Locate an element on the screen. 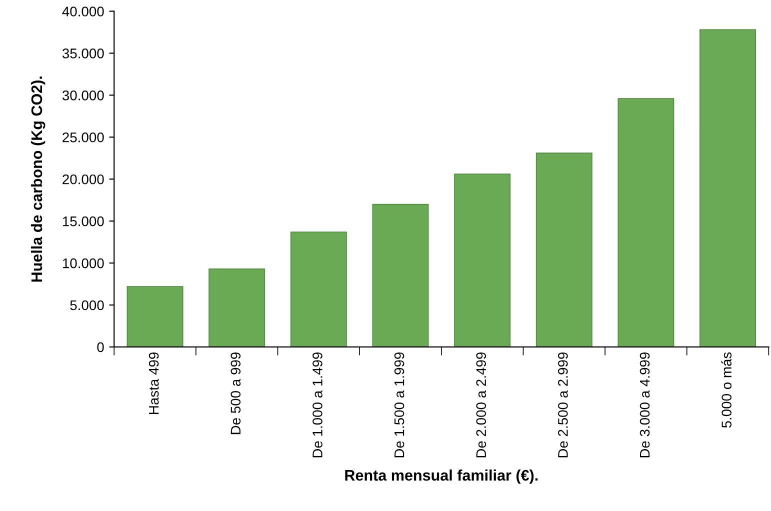  x-tick-label: Hasta 499 is located at coordinates (153, 383).